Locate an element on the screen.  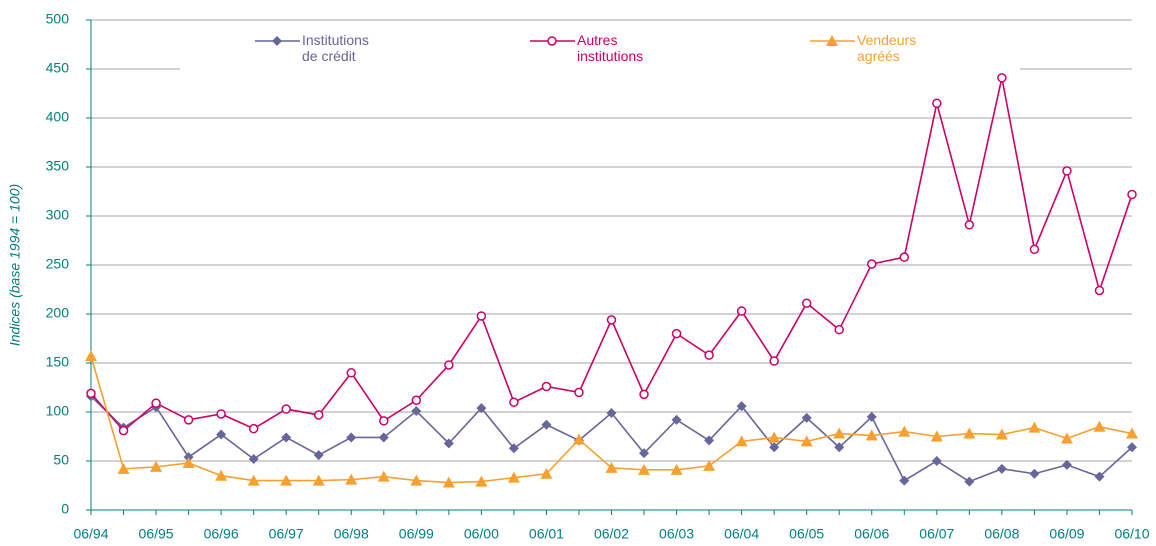
x-tick-label: 06/96 is located at coordinates (221, 534).